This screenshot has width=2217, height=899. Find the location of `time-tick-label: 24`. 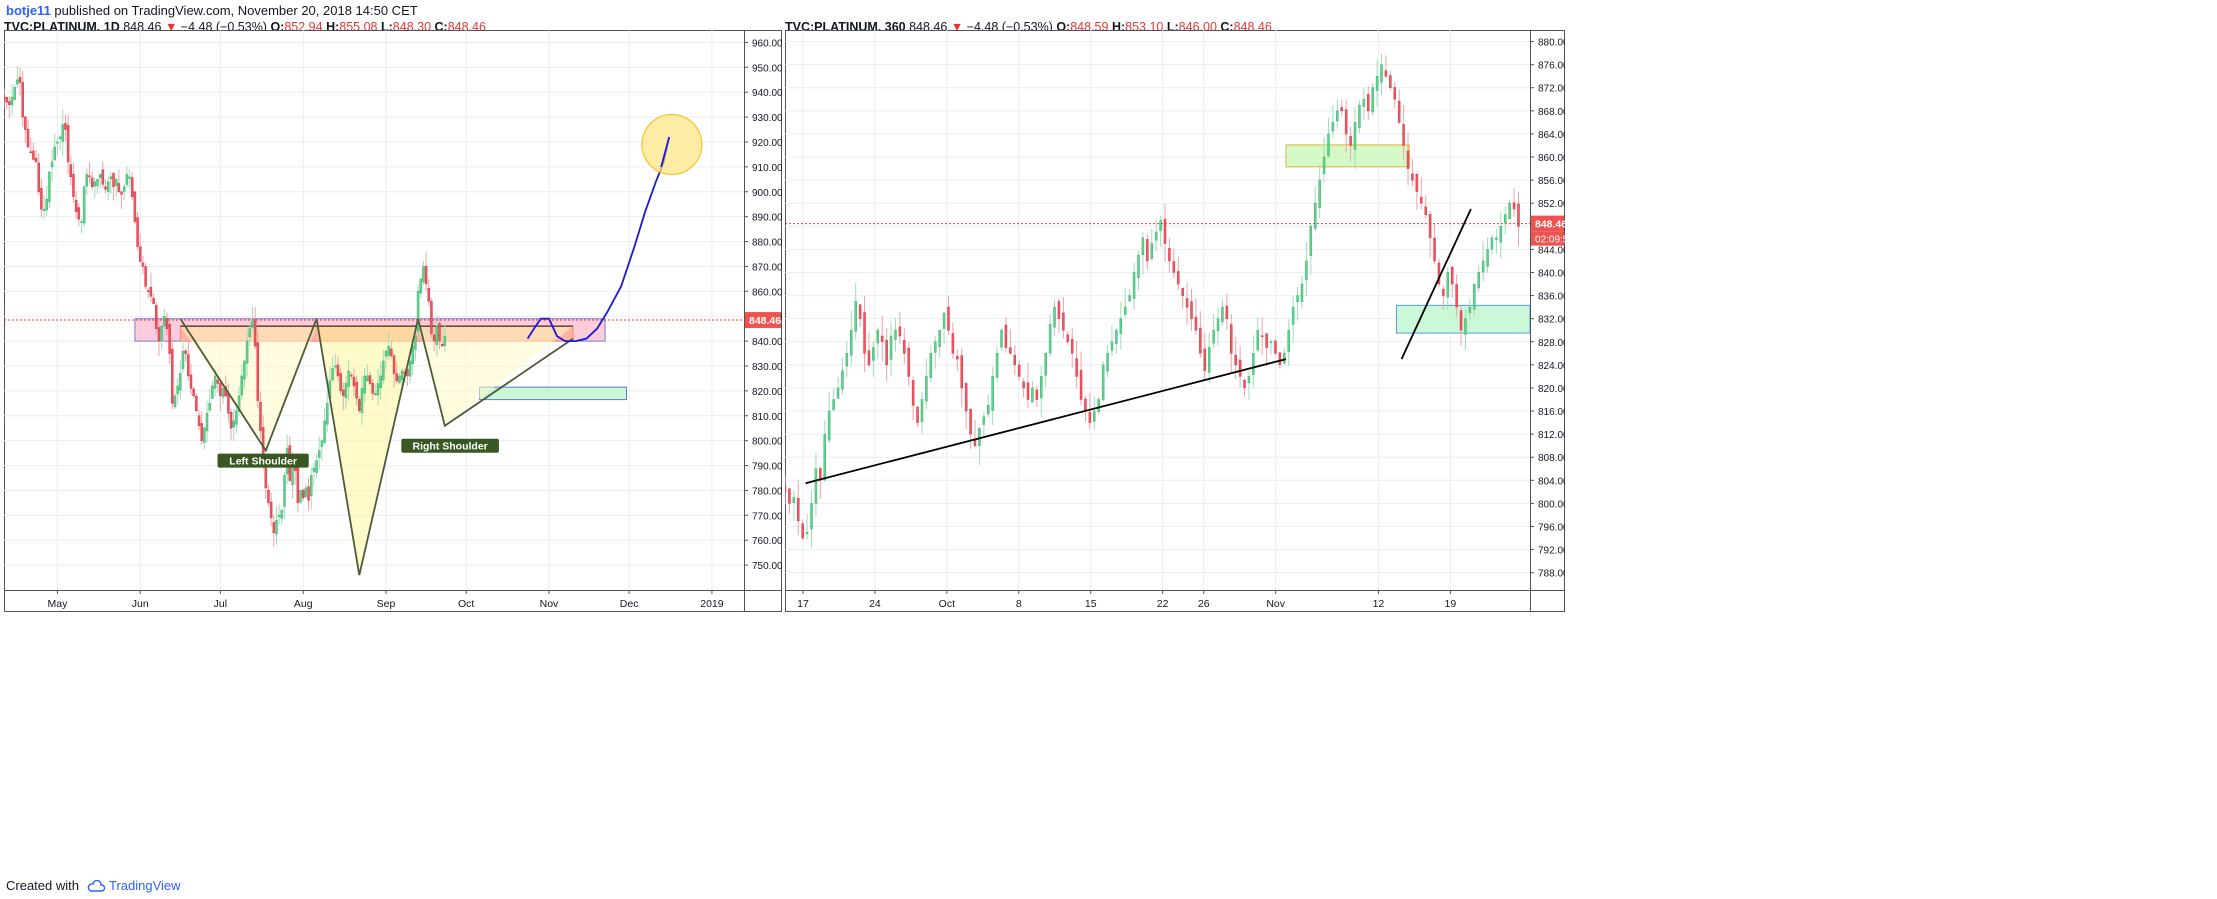

time-tick-label: 24 is located at coordinates (875, 604).